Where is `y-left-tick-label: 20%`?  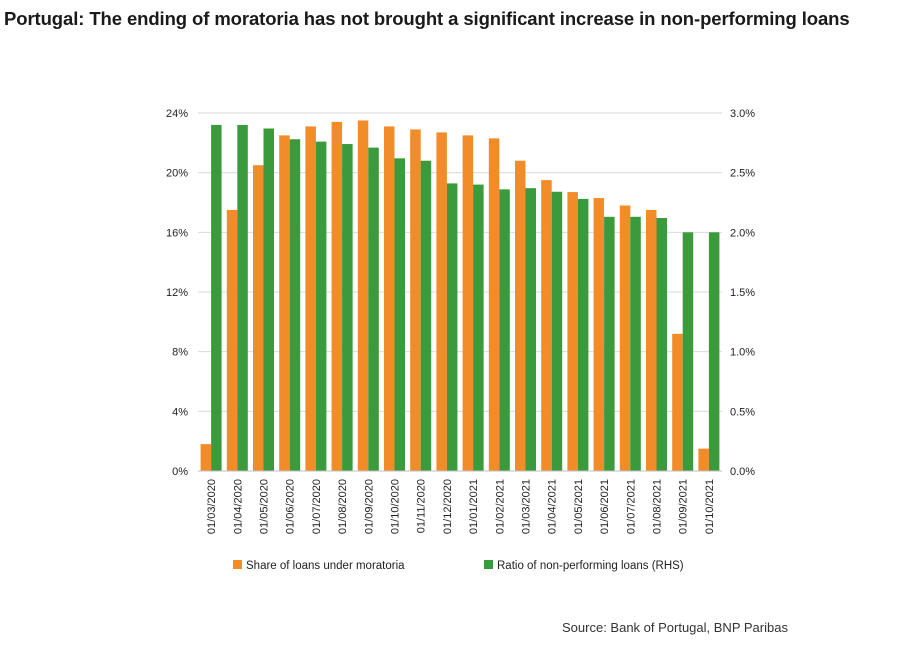 y-left-tick-label: 20% is located at coordinates (177, 174).